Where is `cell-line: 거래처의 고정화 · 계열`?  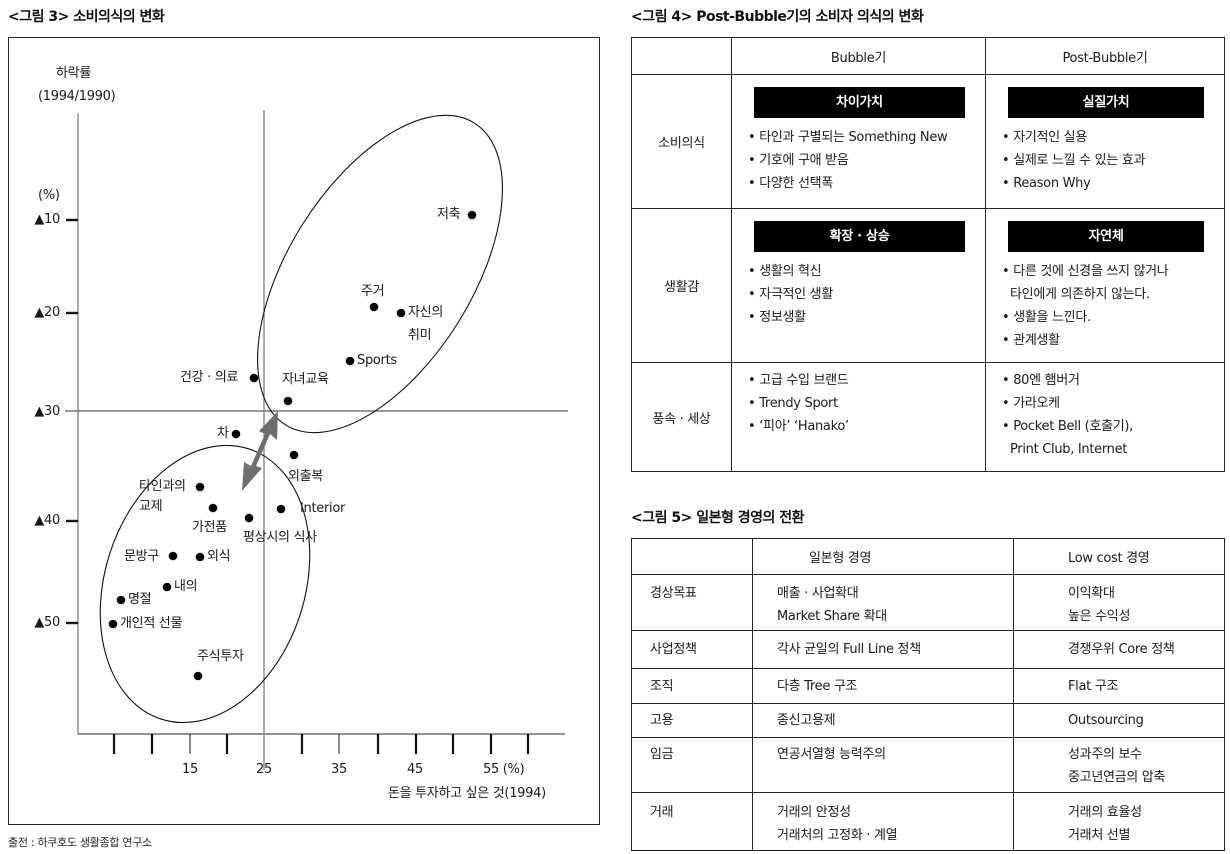 cell-line: 거래처의 고정화 · 계열 is located at coordinates (837, 835).